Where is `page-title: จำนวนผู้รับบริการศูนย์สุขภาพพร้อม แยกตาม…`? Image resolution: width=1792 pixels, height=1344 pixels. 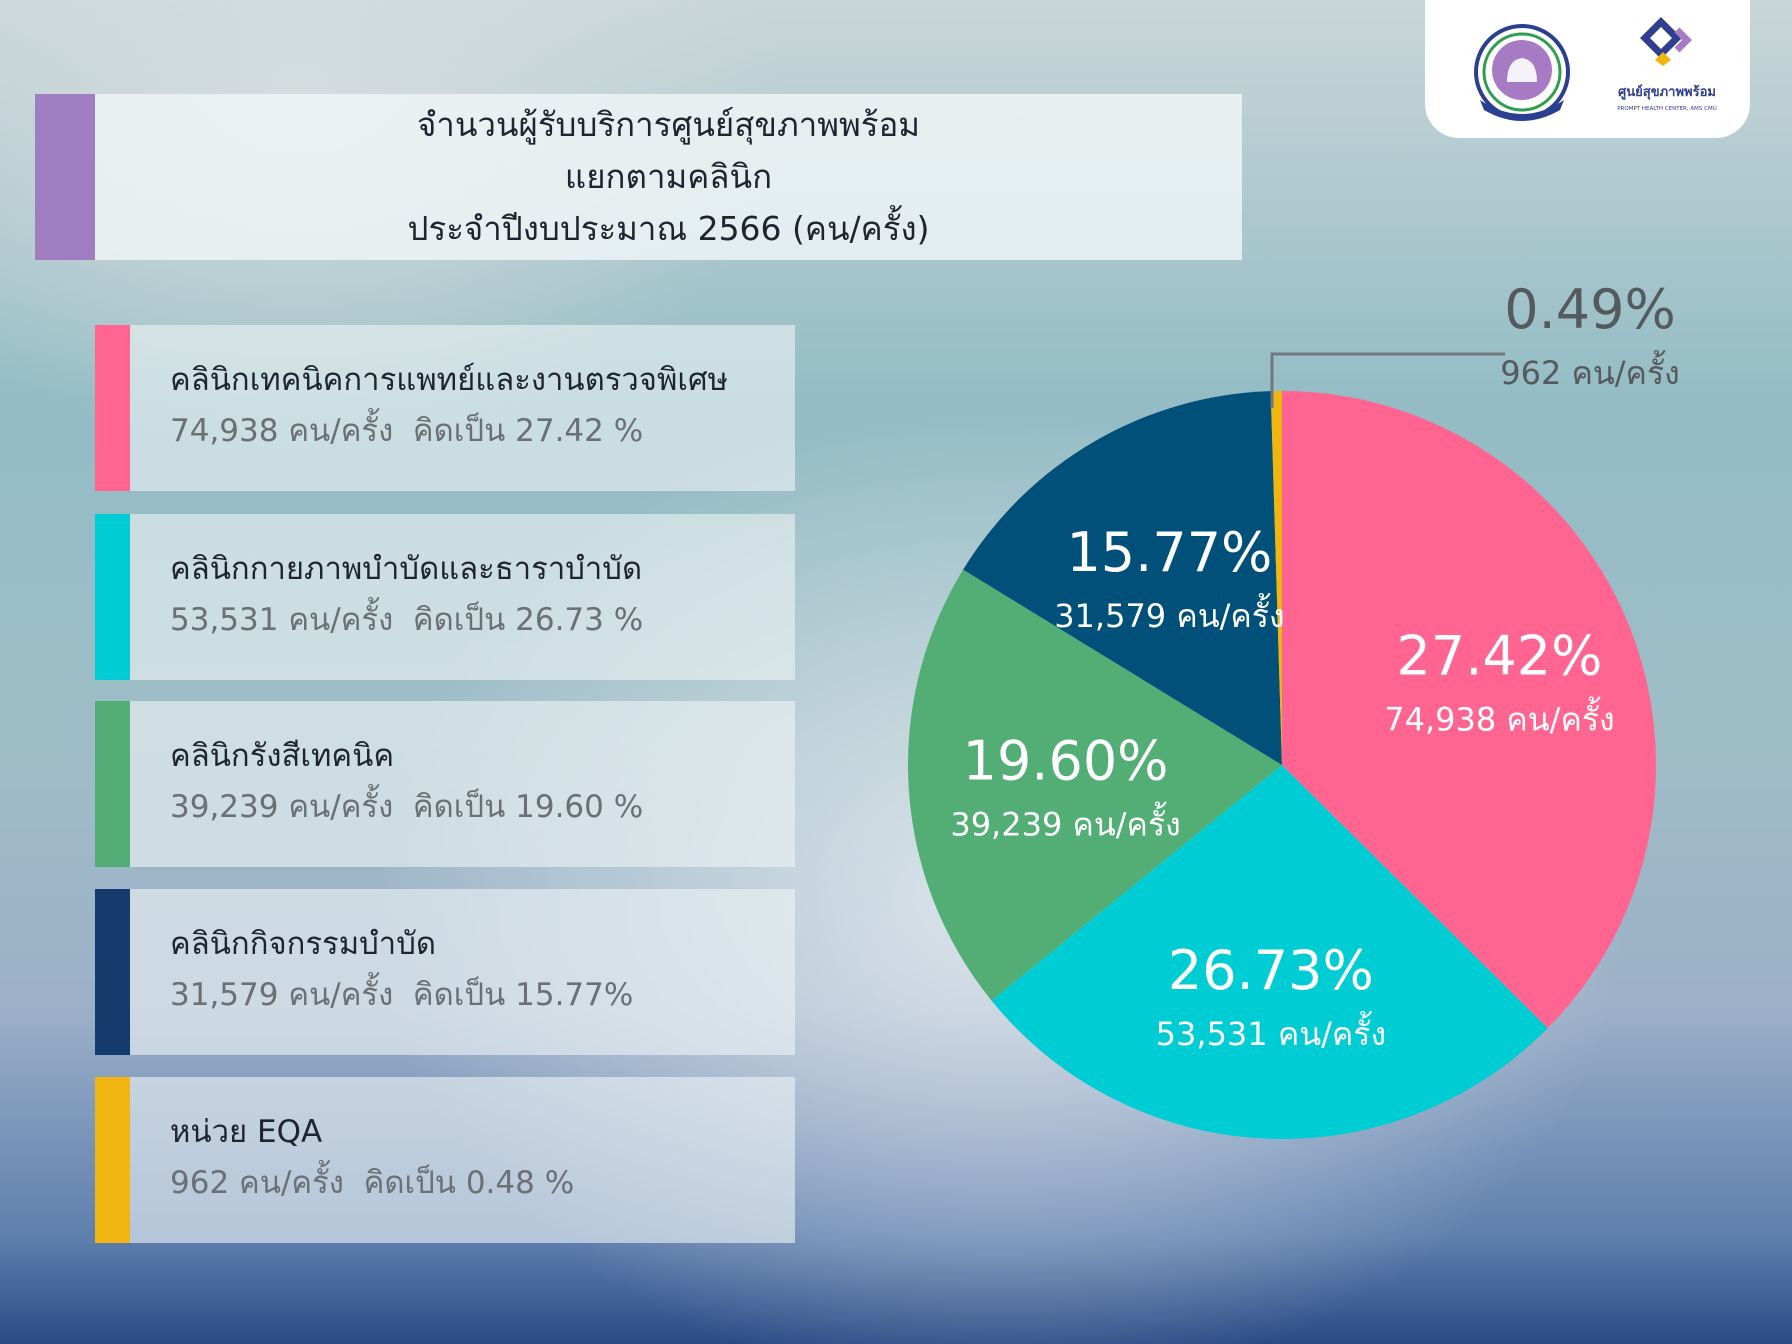 page-title: จำนวนผู้รับบริการศูนย์สุขภาพพร้อม แยกตาม… is located at coordinates (668, 177).